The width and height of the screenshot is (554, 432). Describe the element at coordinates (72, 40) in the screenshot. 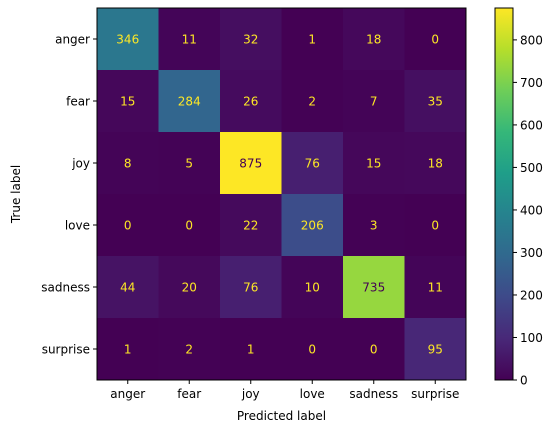

I see `y-tick-label: anger` at that location.